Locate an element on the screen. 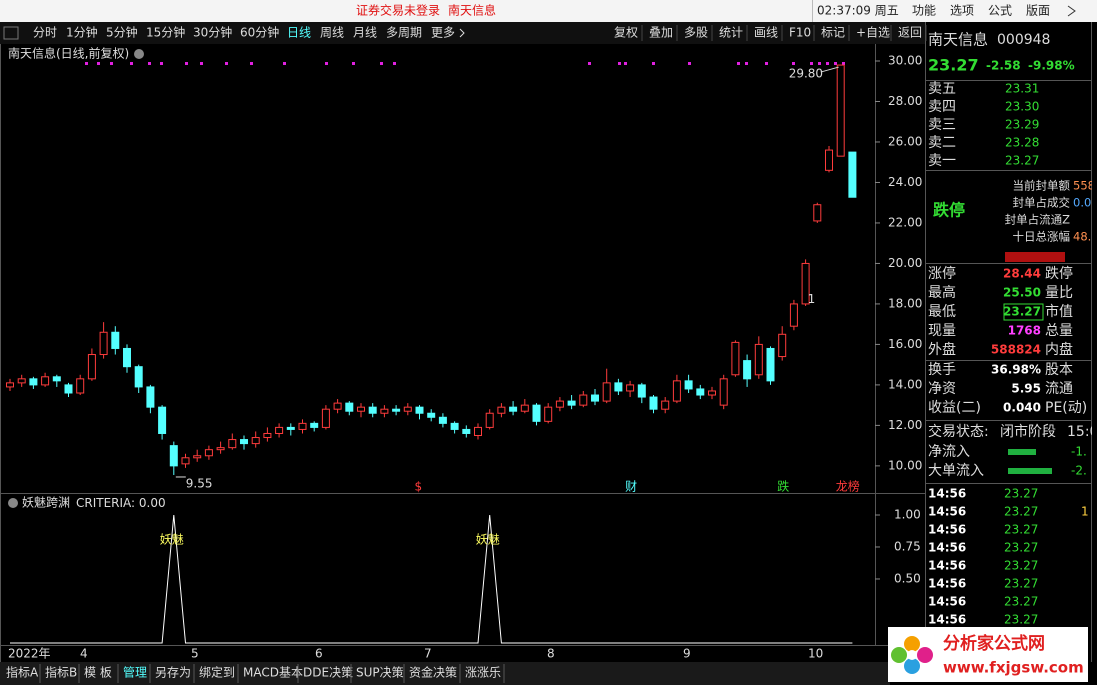  tool-button: 画线 is located at coordinates (766, 33).